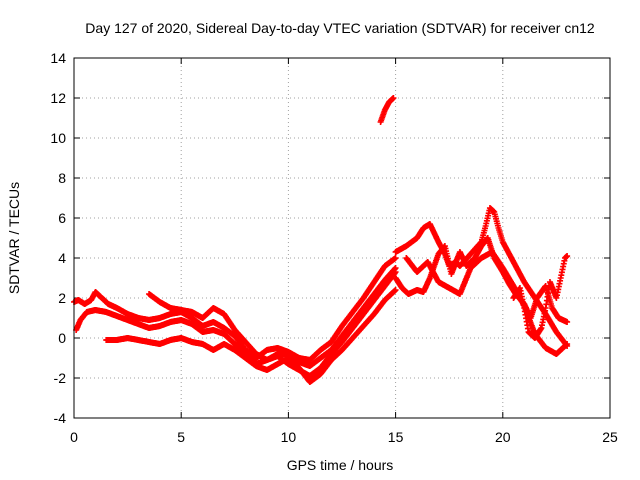 The height and width of the screenshot is (480, 640). What do you see at coordinates (340, 465) in the screenshot?
I see `x-axis-label: GPS time / hours` at bounding box center [340, 465].